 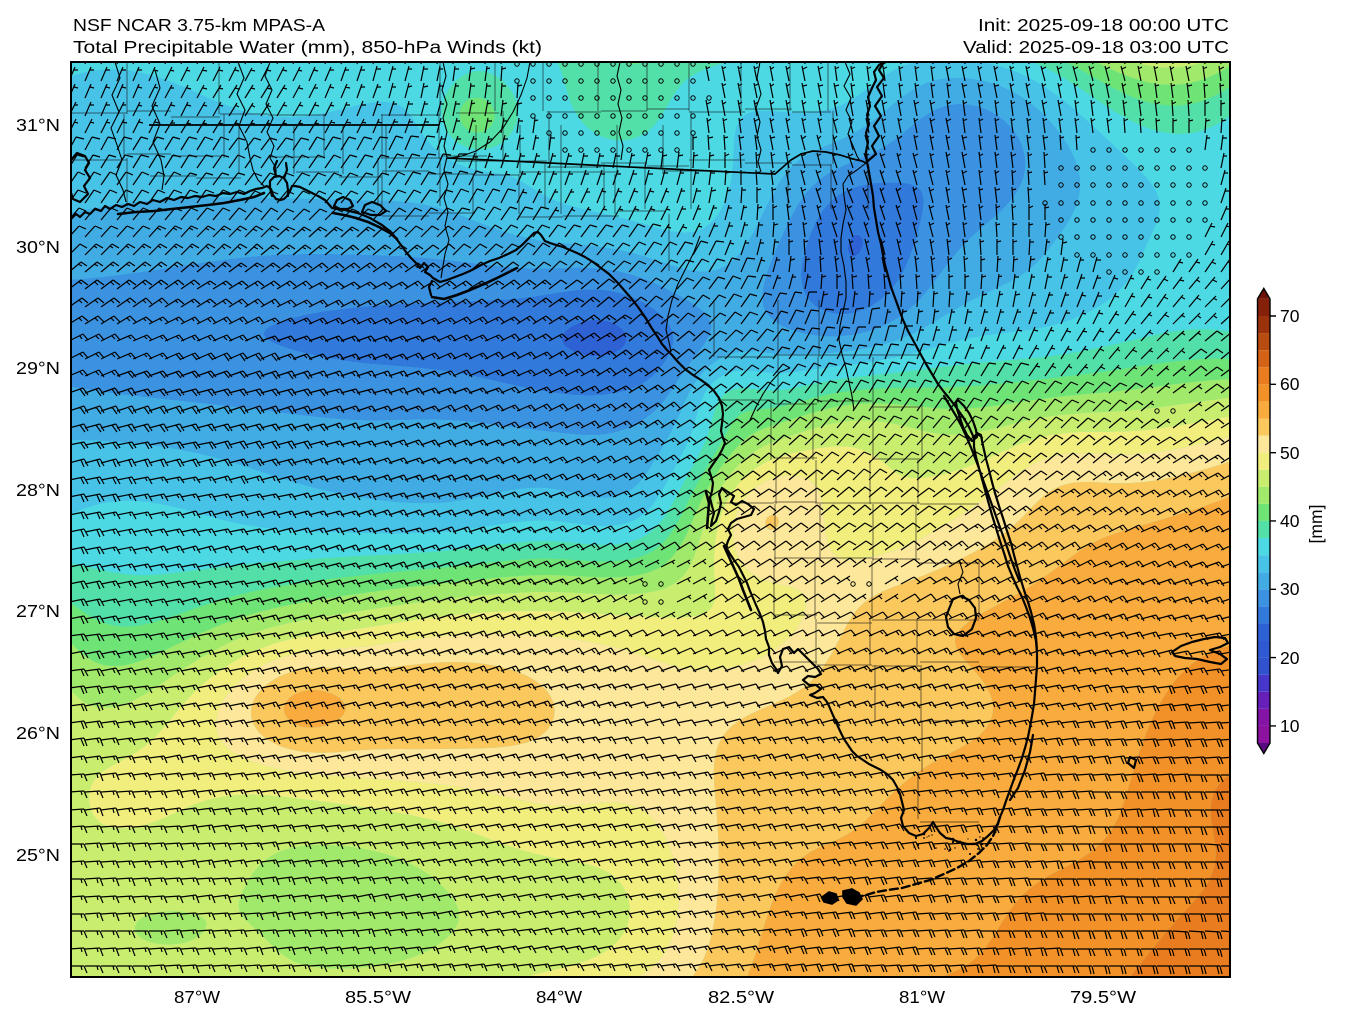 What do you see at coordinates (38, 611) in the screenshot?
I see `svg-text: 27°N` at bounding box center [38, 611].